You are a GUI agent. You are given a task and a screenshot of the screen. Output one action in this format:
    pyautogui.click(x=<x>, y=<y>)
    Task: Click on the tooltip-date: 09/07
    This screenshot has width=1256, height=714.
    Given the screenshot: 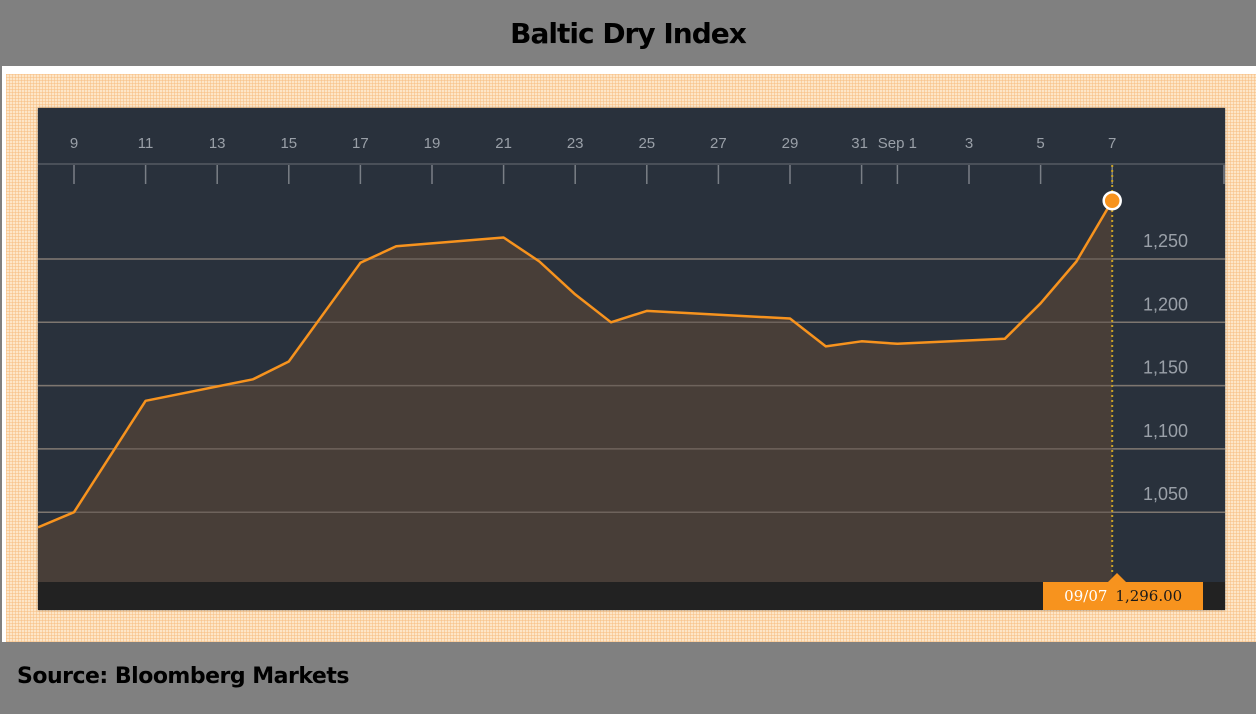 What is the action you would take?
    pyautogui.click(x=1086, y=596)
    